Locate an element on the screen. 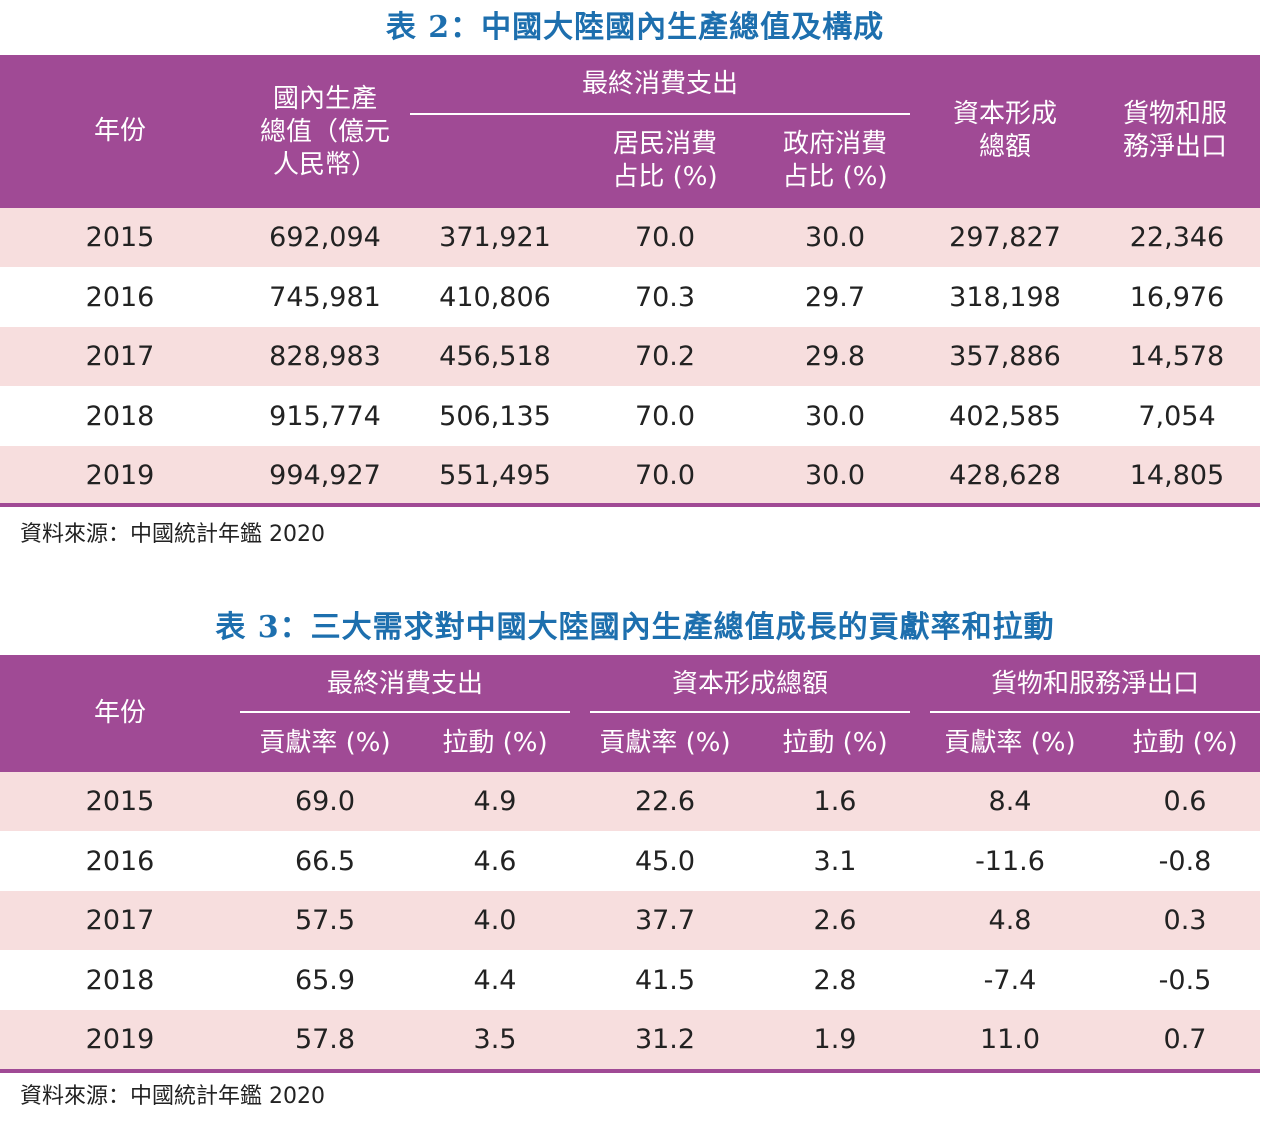 The image size is (1270, 1129). header-pull-3: 拉動 (%) is located at coordinates (1185, 743).